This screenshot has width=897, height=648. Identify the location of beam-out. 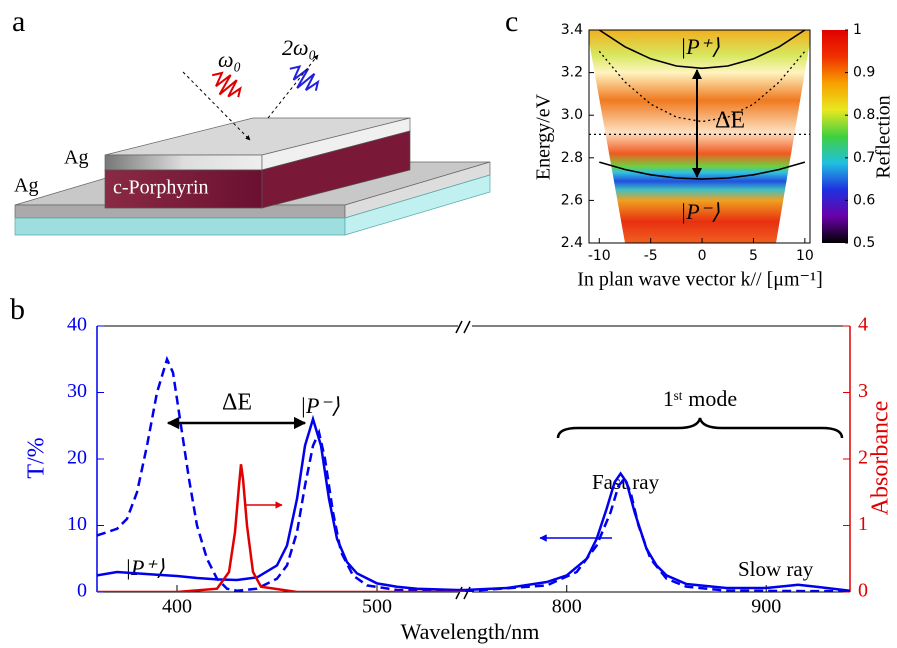
(293, 86).